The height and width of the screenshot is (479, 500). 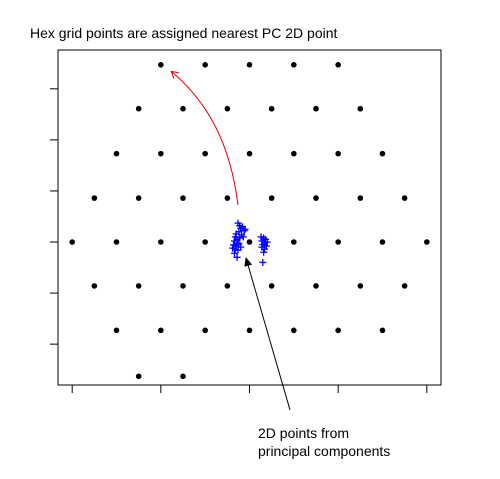 I want to click on annotation: 2D points from, so click(x=303, y=433).